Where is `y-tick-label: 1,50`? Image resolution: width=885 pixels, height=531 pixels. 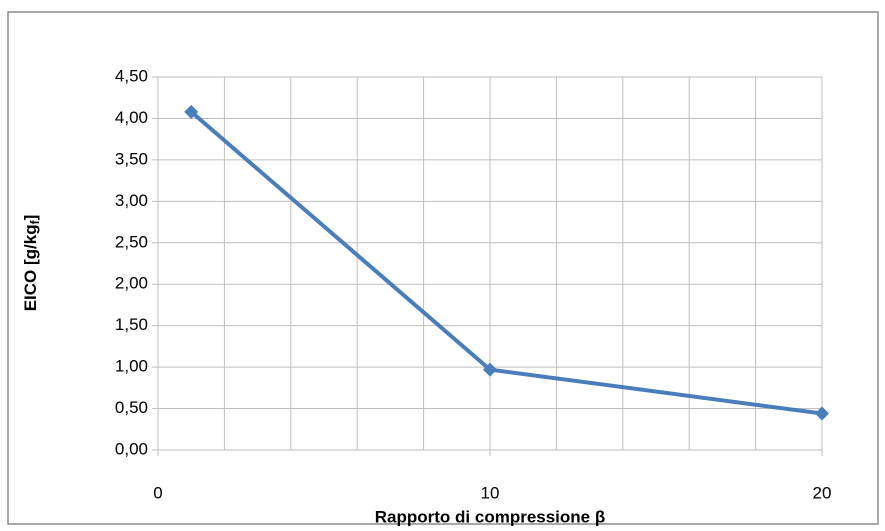 y-tick-label: 1,50 is located at coordinates (131, 324).